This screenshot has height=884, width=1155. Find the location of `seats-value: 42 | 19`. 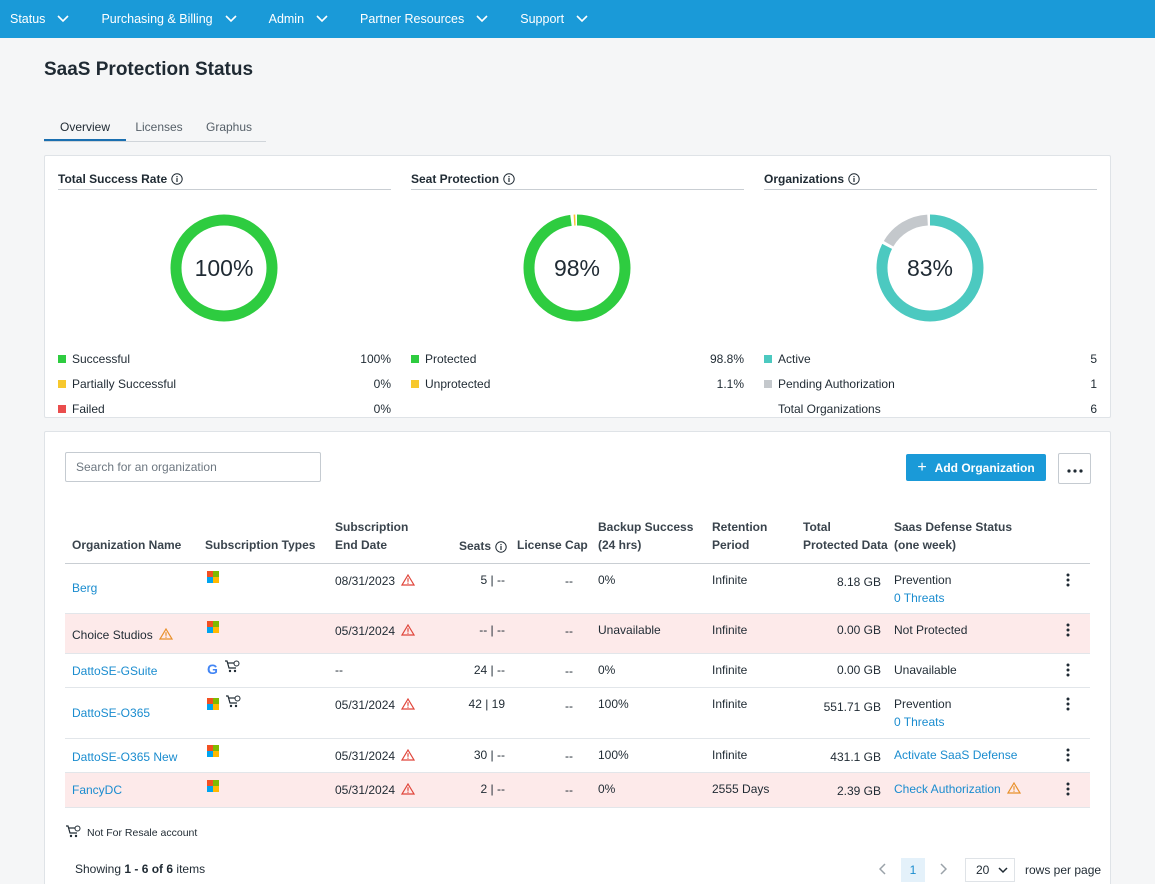

seats-value: 42 | 19 is located at coordinates (486, 704).